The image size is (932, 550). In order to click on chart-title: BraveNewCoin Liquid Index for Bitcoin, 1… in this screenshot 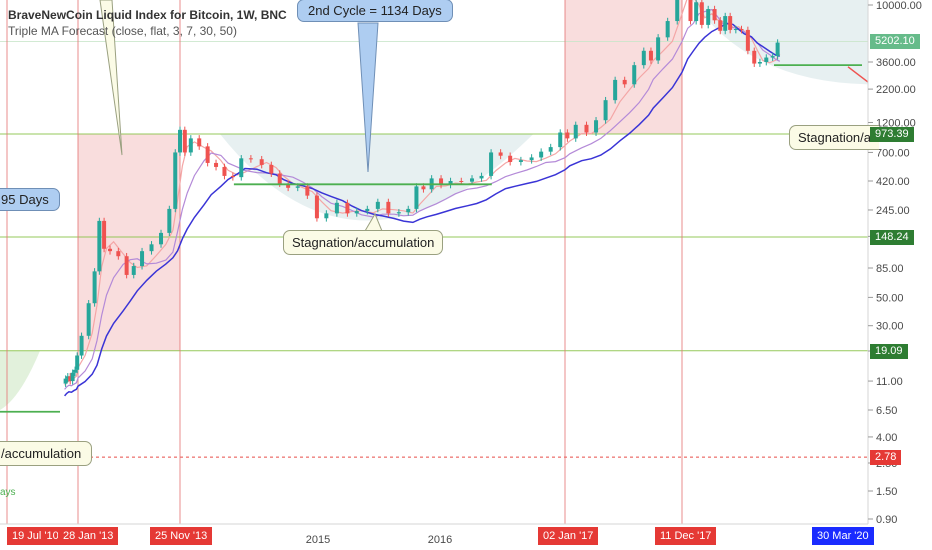, I will do `click(147, 15)`.